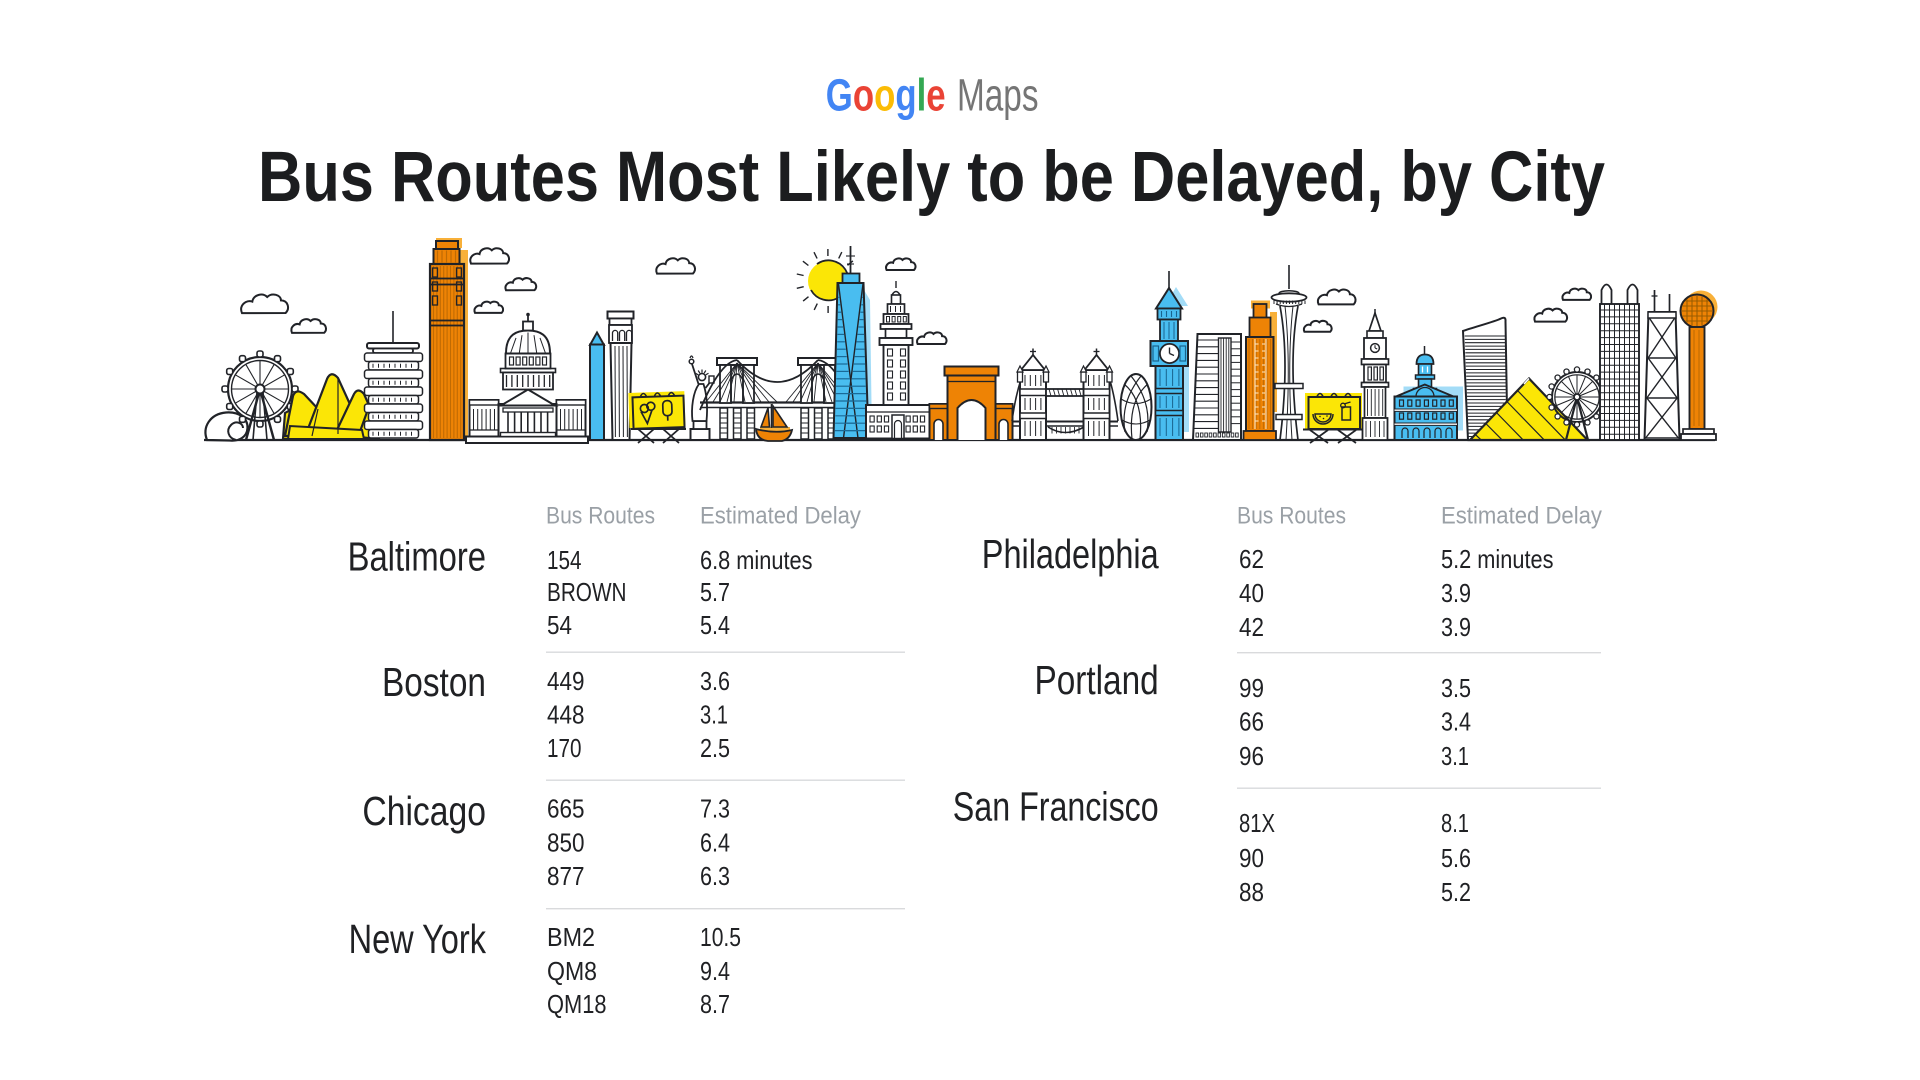 The height and width of the screenshot is (1080, 1920). Describe the element at coordinates (715, 971) in the screenshot. I see `svg-text: 9.4` at that location.